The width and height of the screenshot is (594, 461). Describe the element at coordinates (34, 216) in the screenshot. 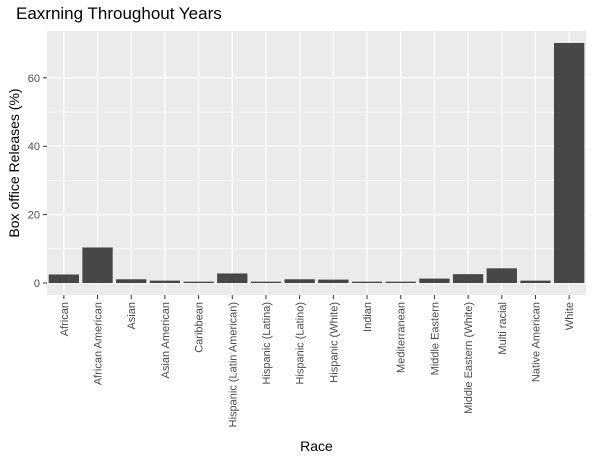

I see `y-tick-label: 20` at that location.